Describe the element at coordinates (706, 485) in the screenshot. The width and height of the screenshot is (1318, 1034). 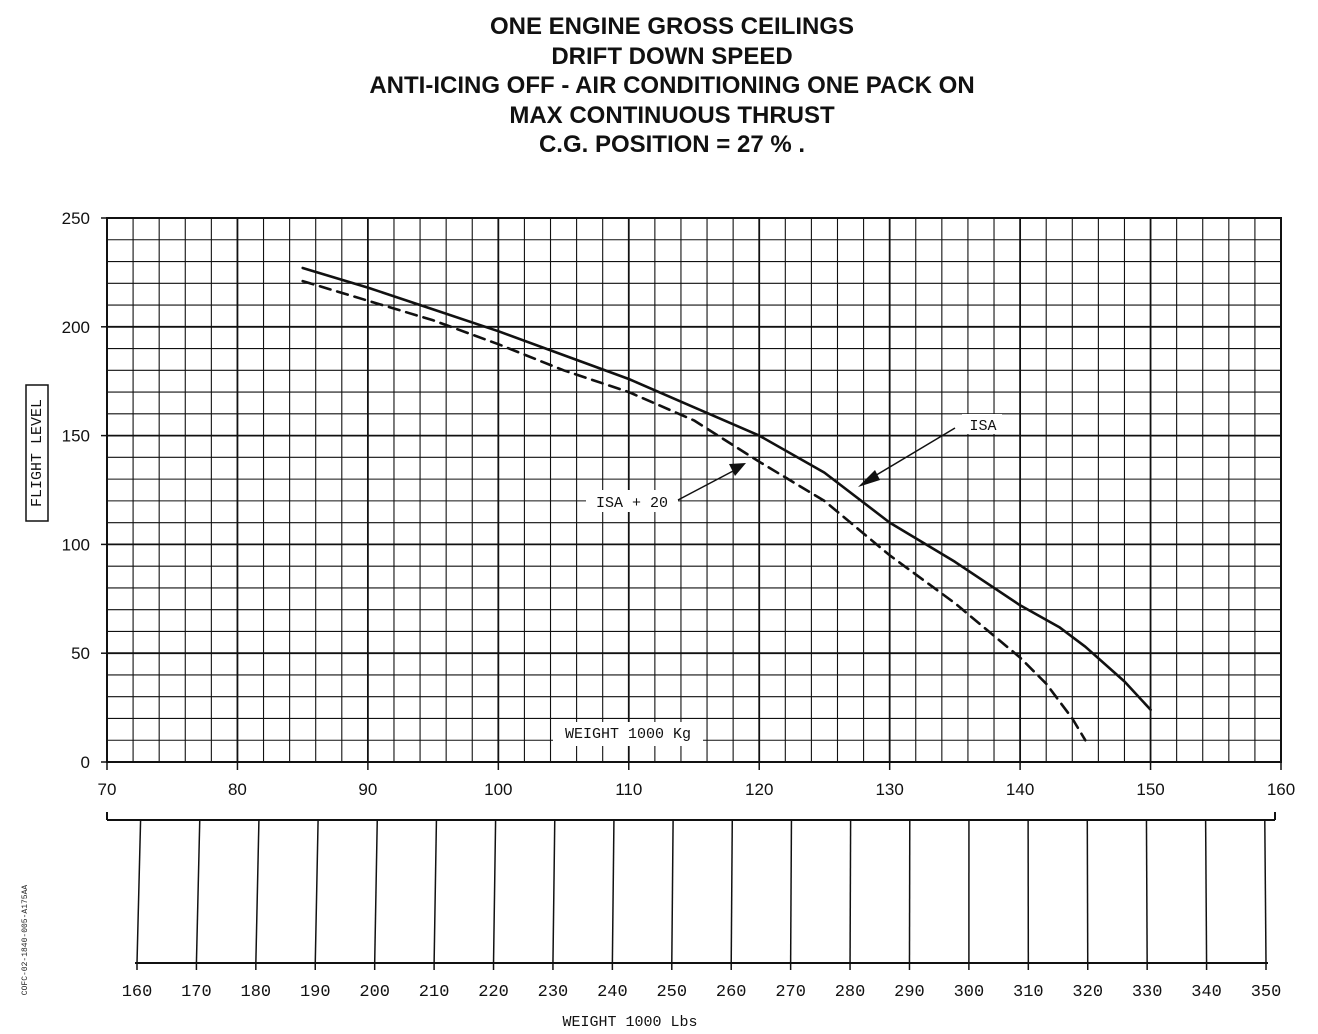
I see `isa20-arrow-line` at that location.